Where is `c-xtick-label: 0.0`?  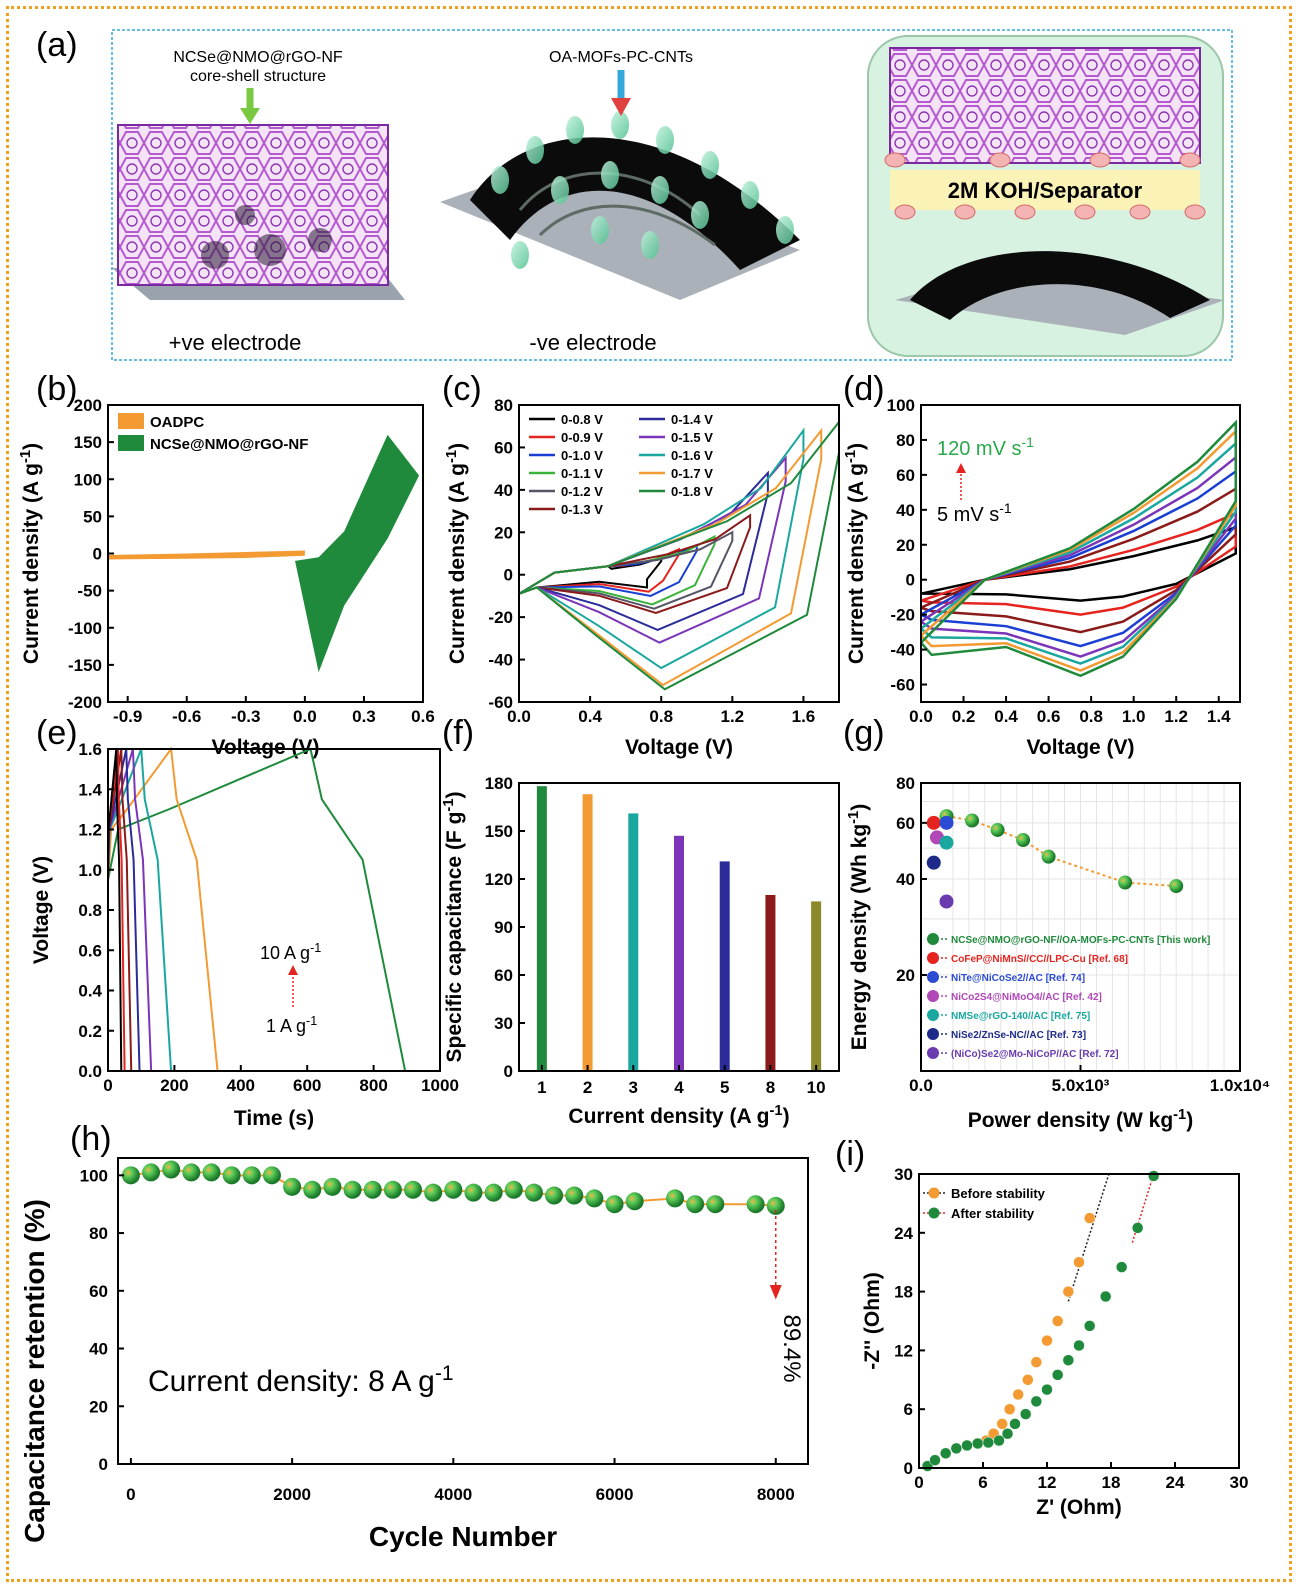
c-xtick-label: 0.0 is located at coordinates (519, 716).